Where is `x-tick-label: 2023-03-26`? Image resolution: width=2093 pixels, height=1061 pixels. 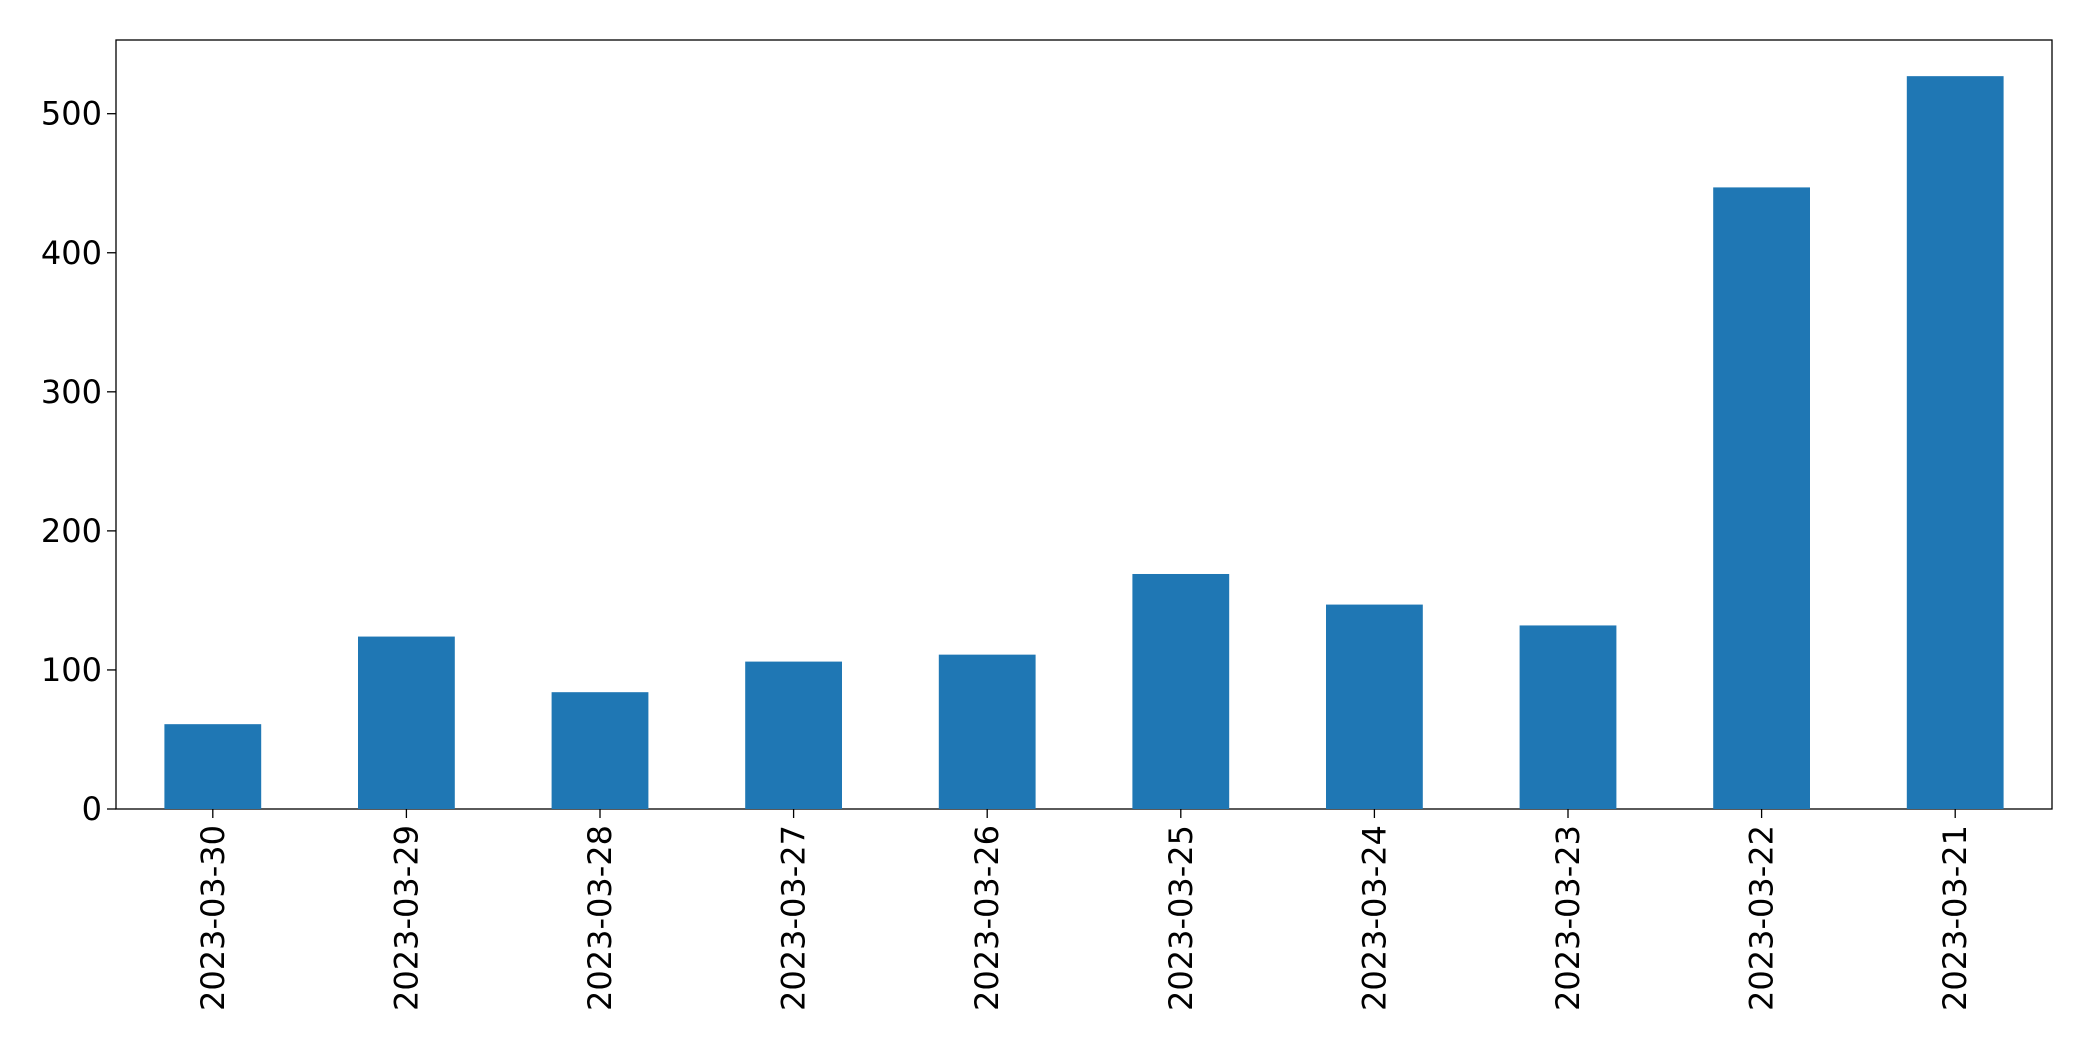
x-tick-label: 2023-03-26 is located at coordinates (987, 918).